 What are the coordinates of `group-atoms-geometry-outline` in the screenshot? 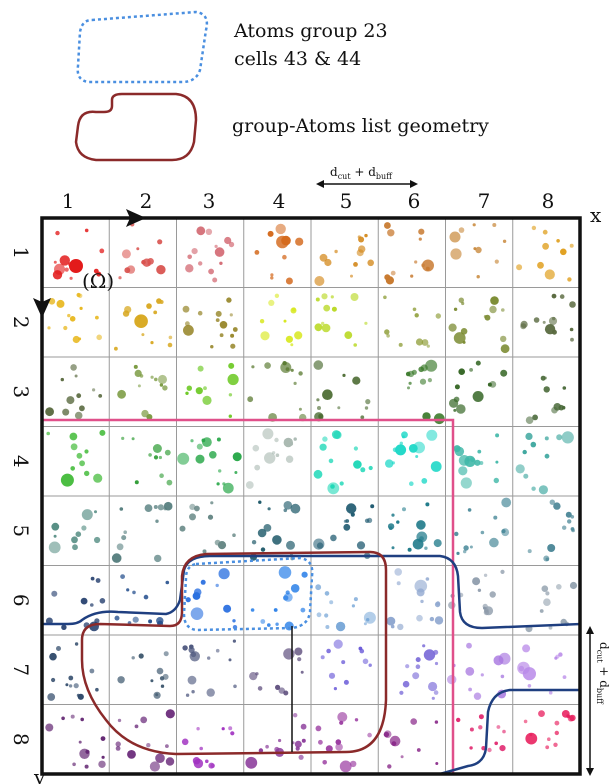 It's located at (234, 653).